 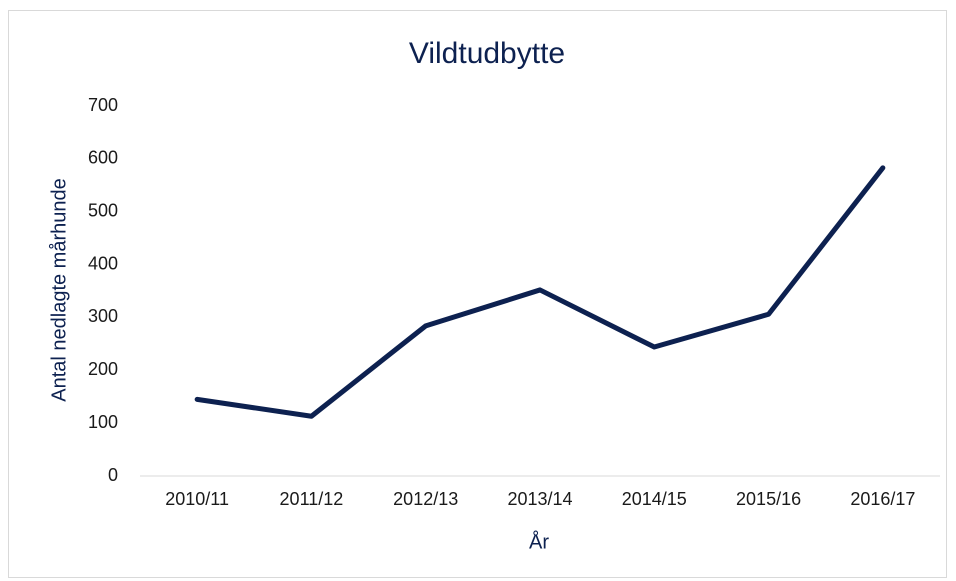 What do you see at coordinates (103, 422) in the screenshot?
I see `y-tick-label: 100` at bounding box center [103, 422].